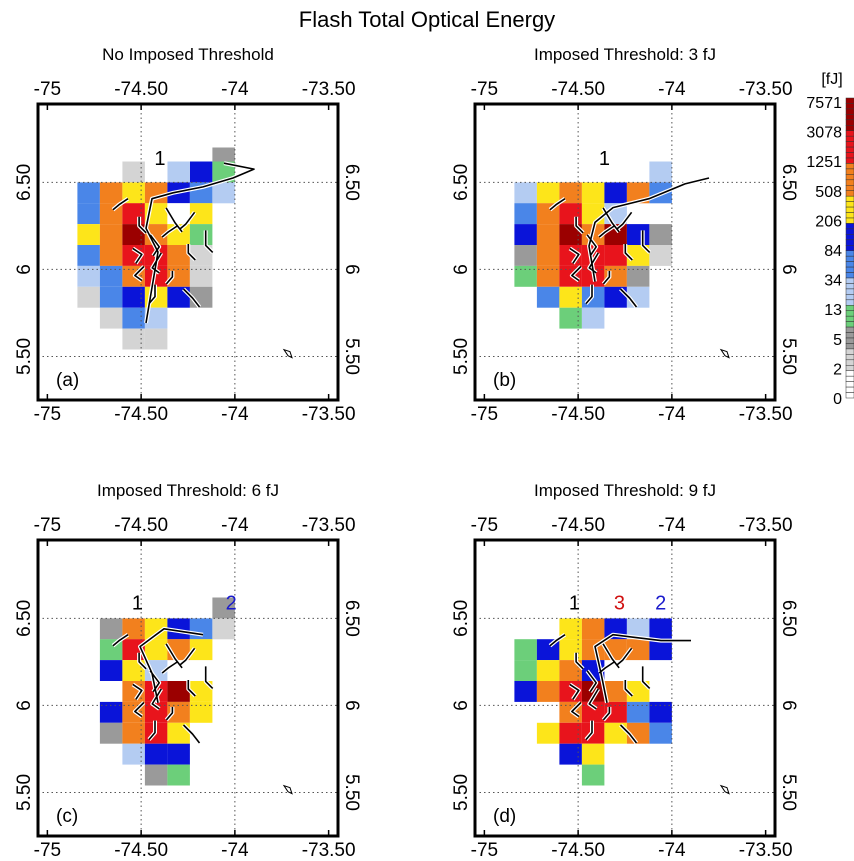  What do you see at coordinates (828, 192) in the screenshot?
I see `colorbar-tick-label: 508` at bounding box center [828, 192].